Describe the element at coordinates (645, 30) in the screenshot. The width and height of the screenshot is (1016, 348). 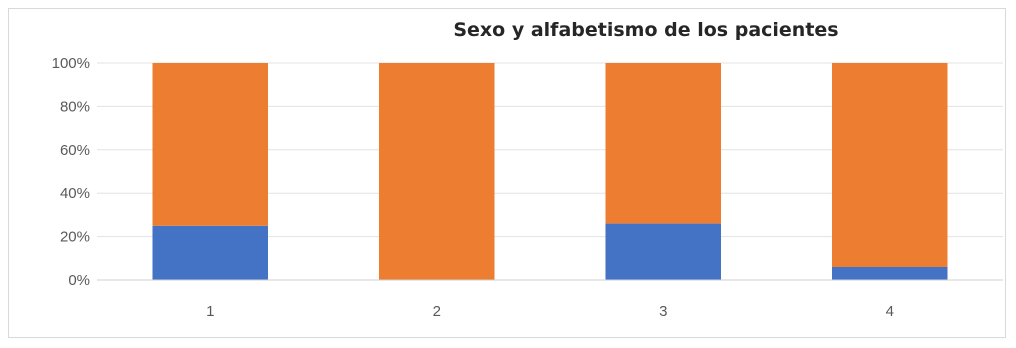
I see `chart-title: Sexo y alfabetismo de los pacientes` at that location.